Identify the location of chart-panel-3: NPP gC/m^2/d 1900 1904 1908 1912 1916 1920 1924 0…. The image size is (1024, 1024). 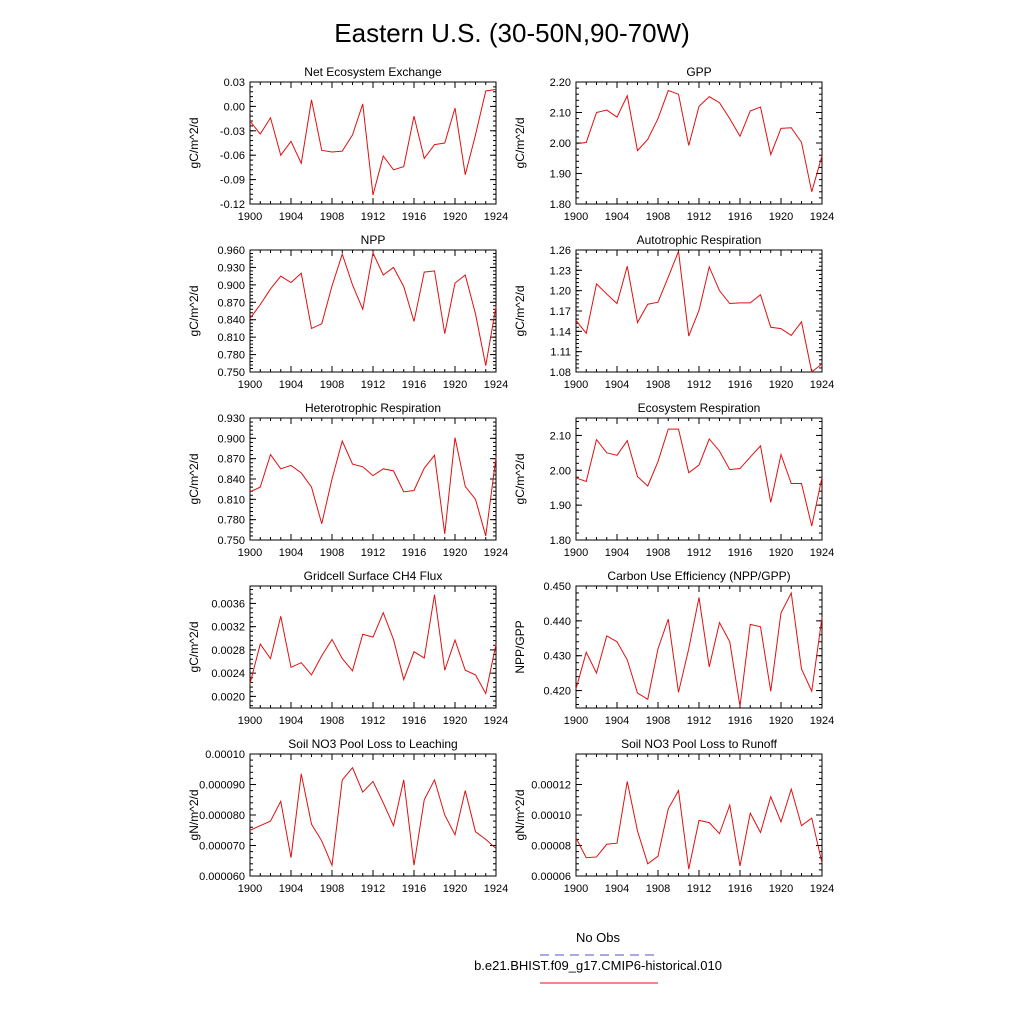
(347, 312).